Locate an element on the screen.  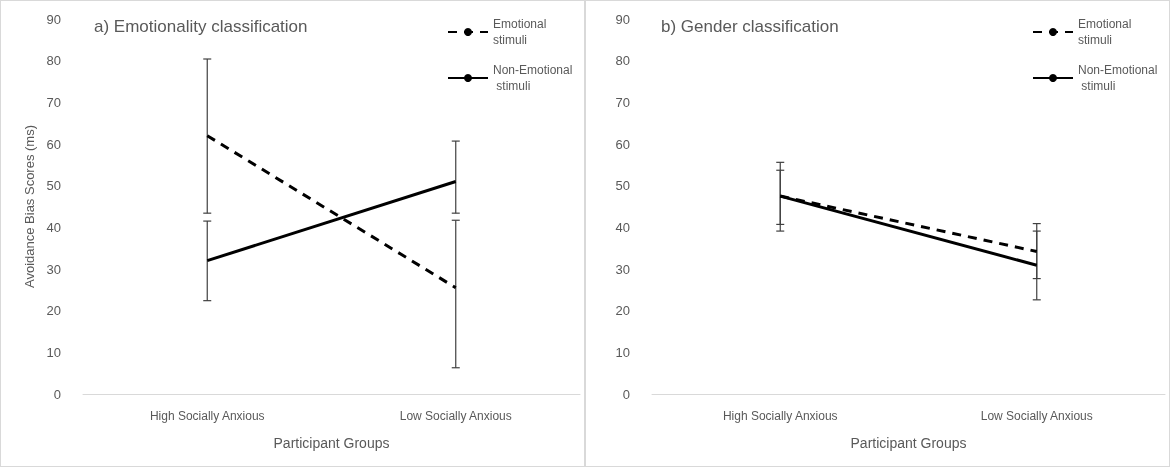
chart-title: b) Gender classification is located at coordinates (750, 26).